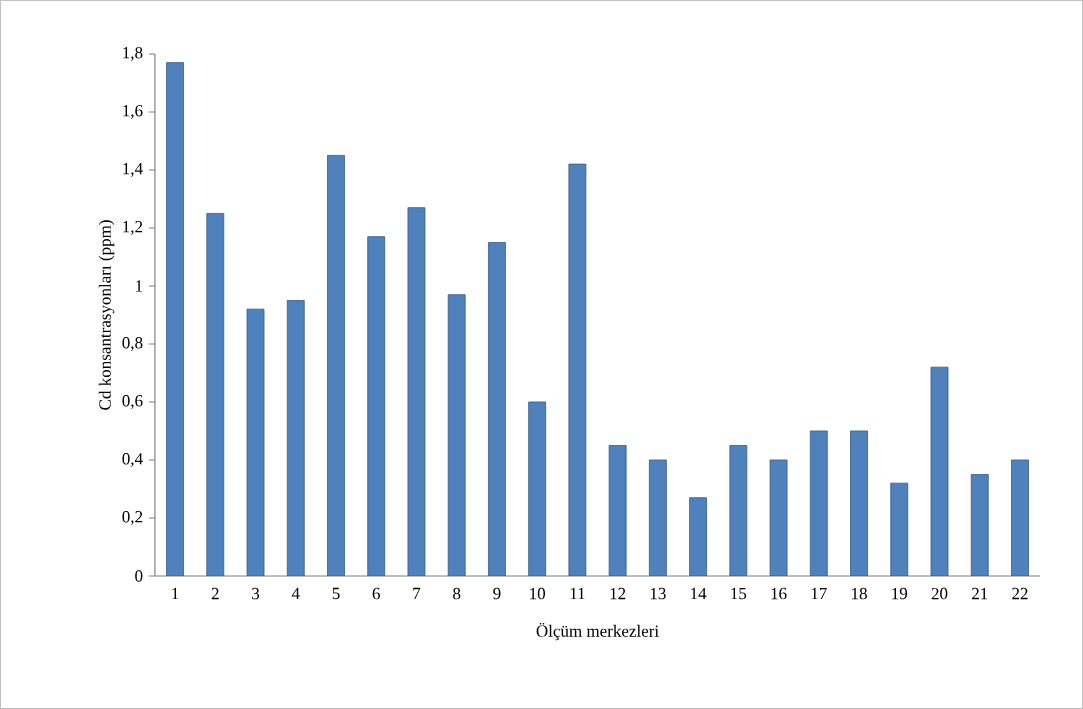  Describe the element at coordinates (1020, 593) in the screenshot. I see `x-tick-label: 22` at that location.